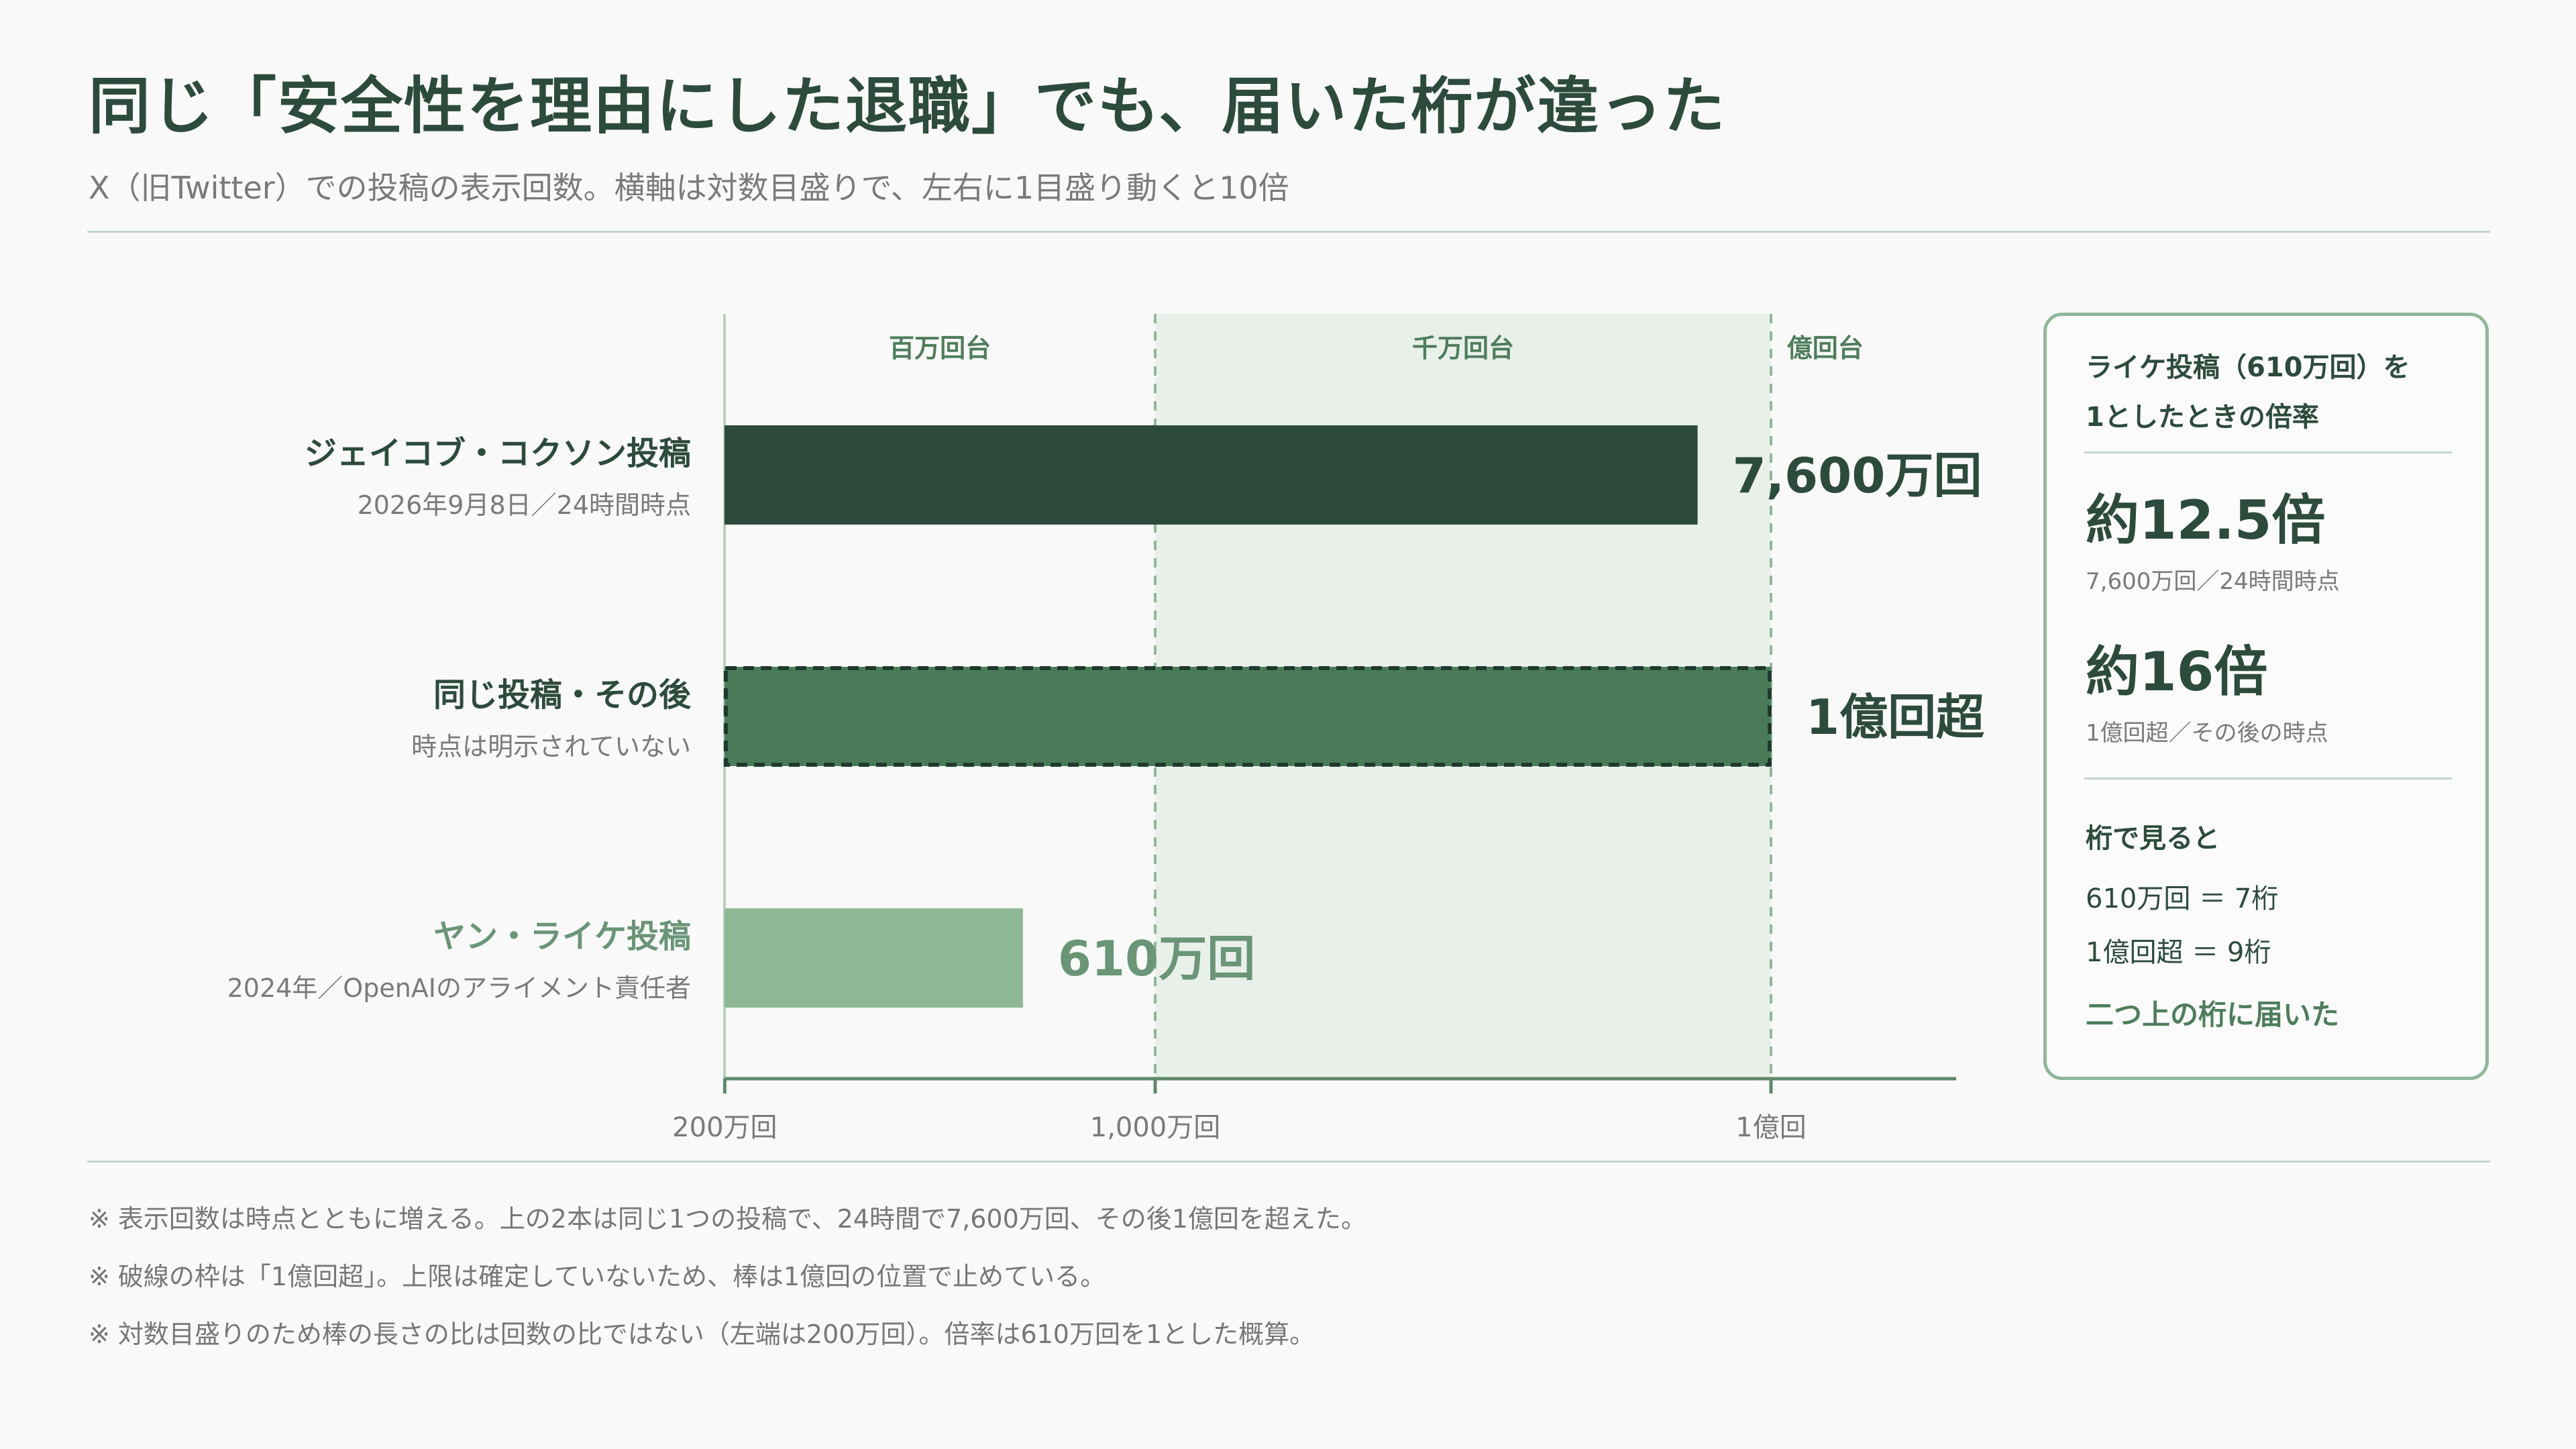  I want to click on bar-category-title: ジェイコブ・コクソン投稿, so click(497, 453).